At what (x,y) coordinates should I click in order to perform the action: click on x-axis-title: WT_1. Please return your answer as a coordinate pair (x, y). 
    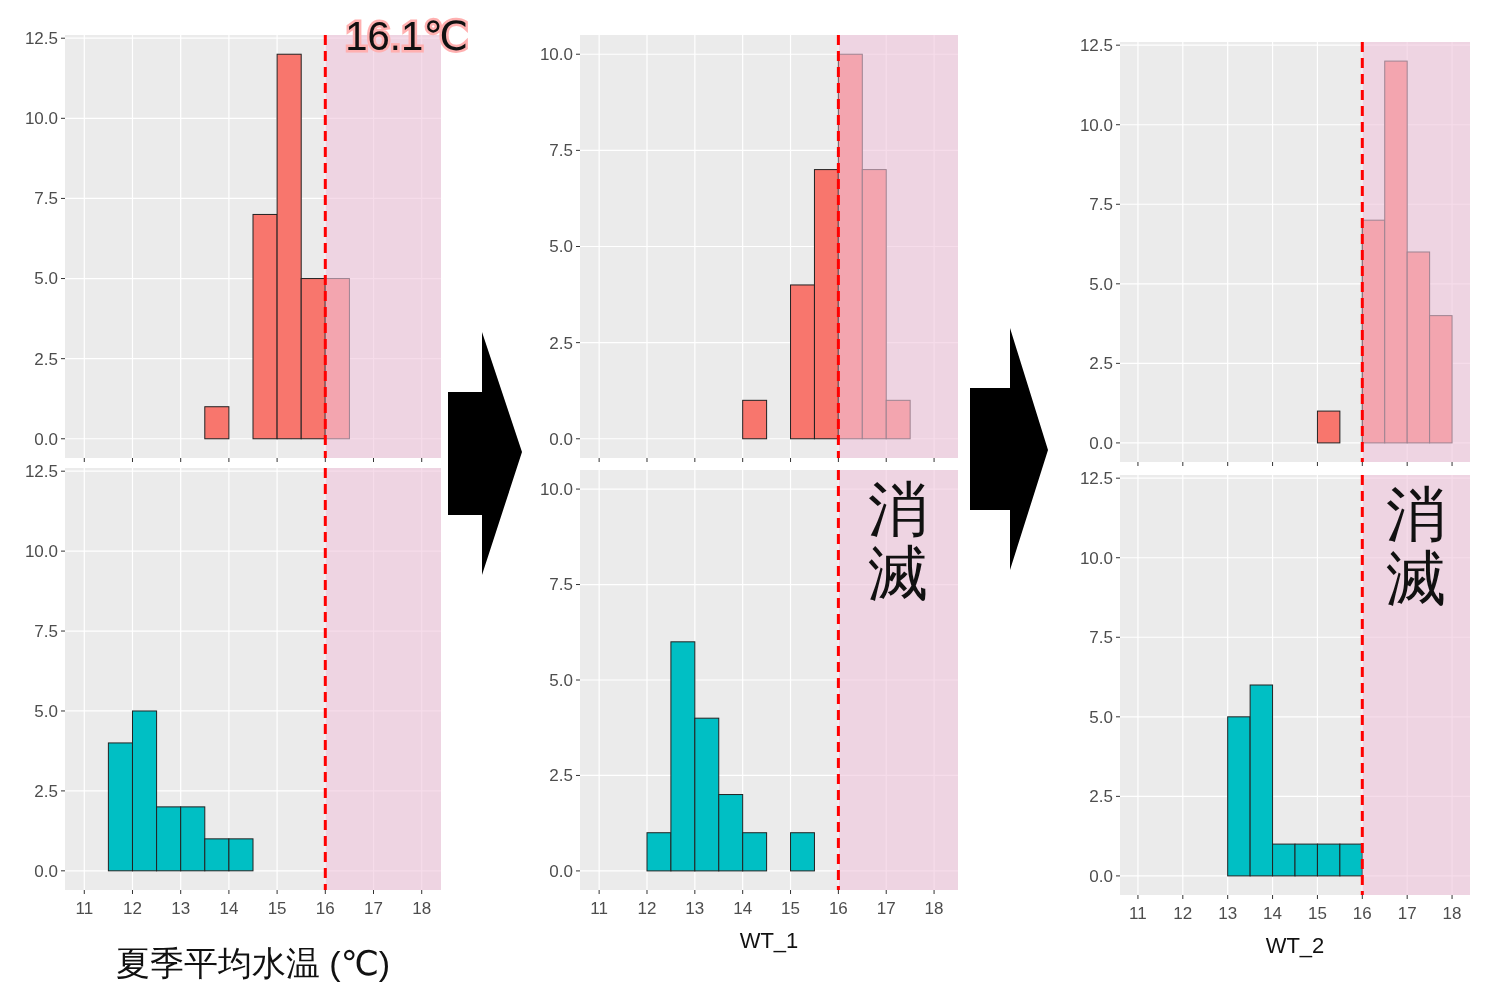
    Looking at the image, I should click on (769, 940).